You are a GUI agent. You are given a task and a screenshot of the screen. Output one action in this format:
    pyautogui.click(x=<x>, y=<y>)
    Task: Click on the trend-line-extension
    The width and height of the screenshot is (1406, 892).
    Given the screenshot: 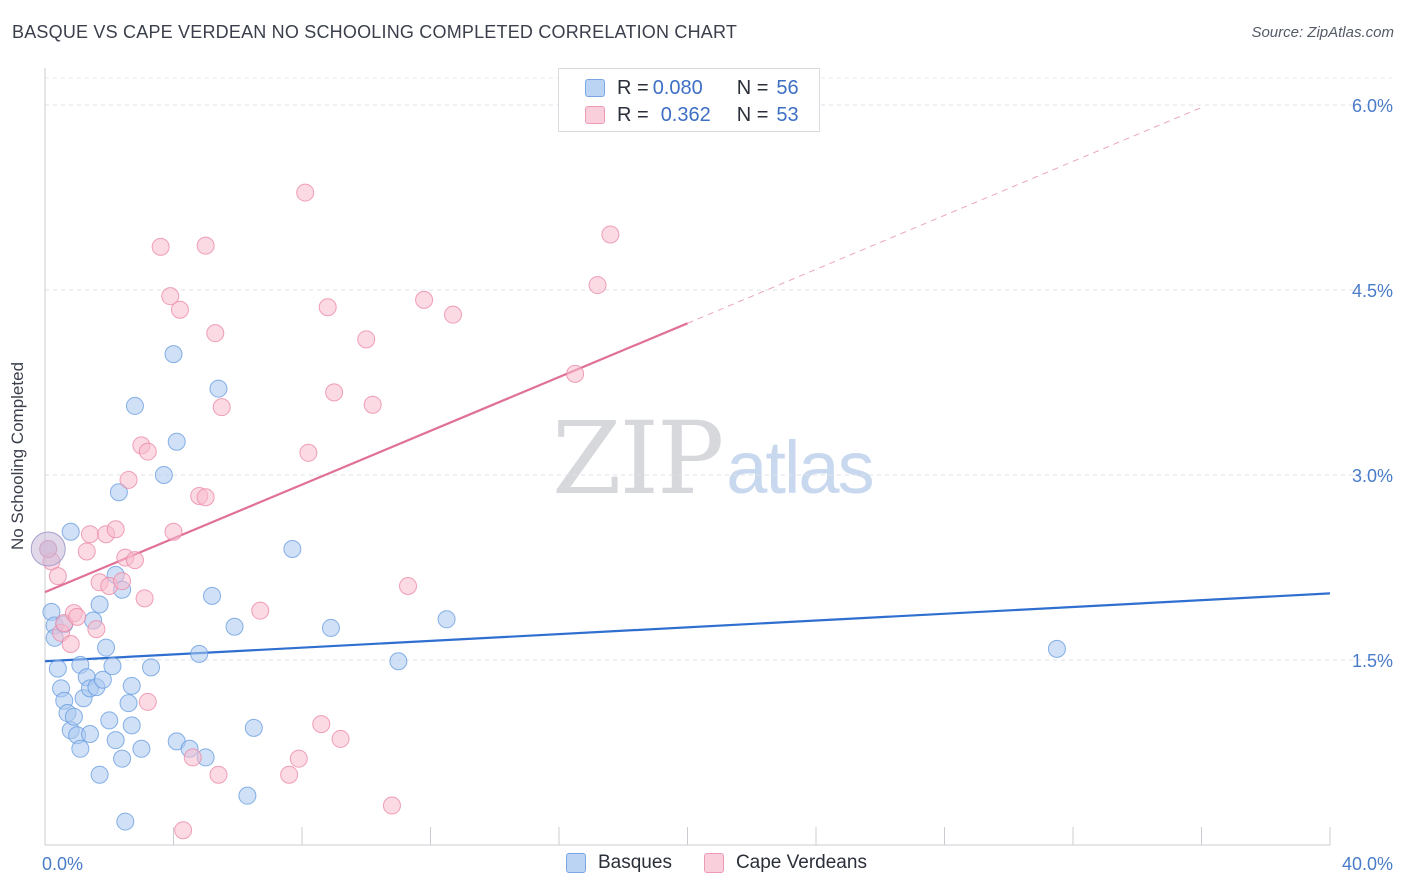 What is the action you would take?
    pyautogui.click(x=944, y=215)
    